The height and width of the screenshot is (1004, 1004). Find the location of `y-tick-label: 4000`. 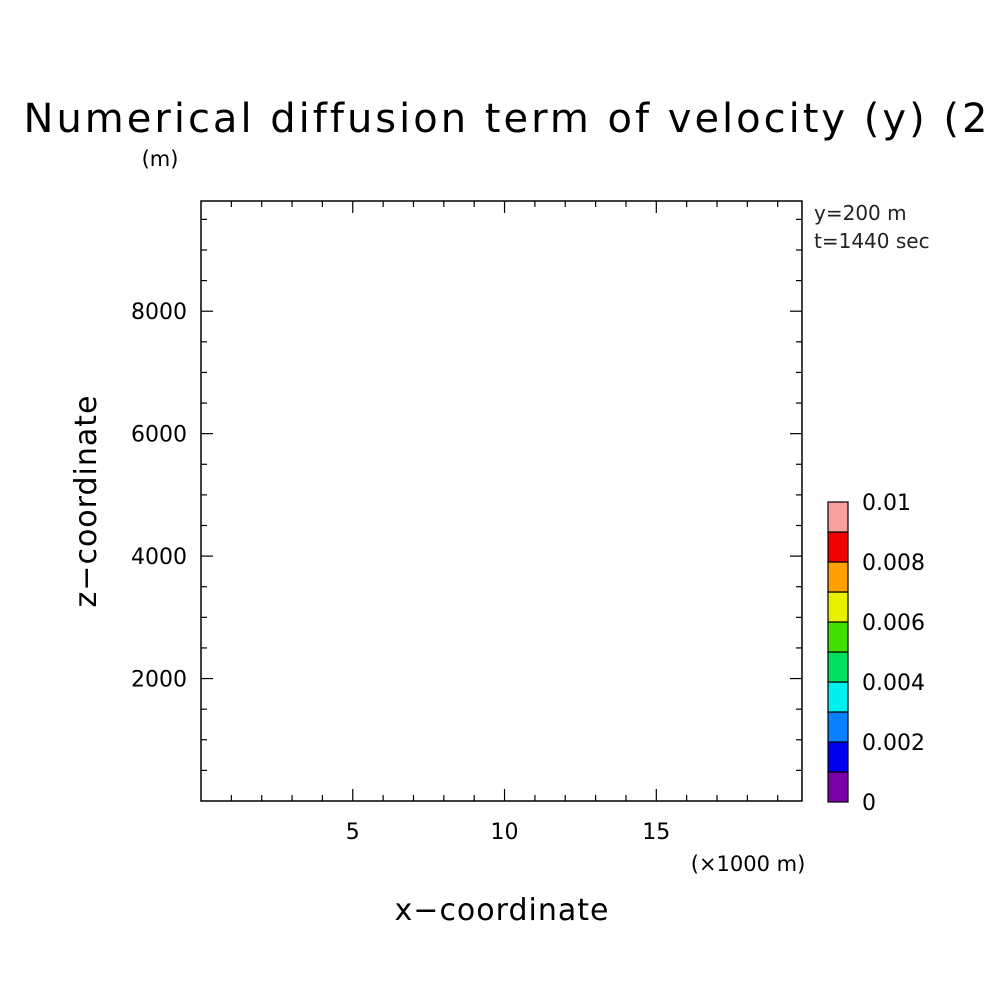

y-tick-label: 4000 is located at coordinates (159, 557).